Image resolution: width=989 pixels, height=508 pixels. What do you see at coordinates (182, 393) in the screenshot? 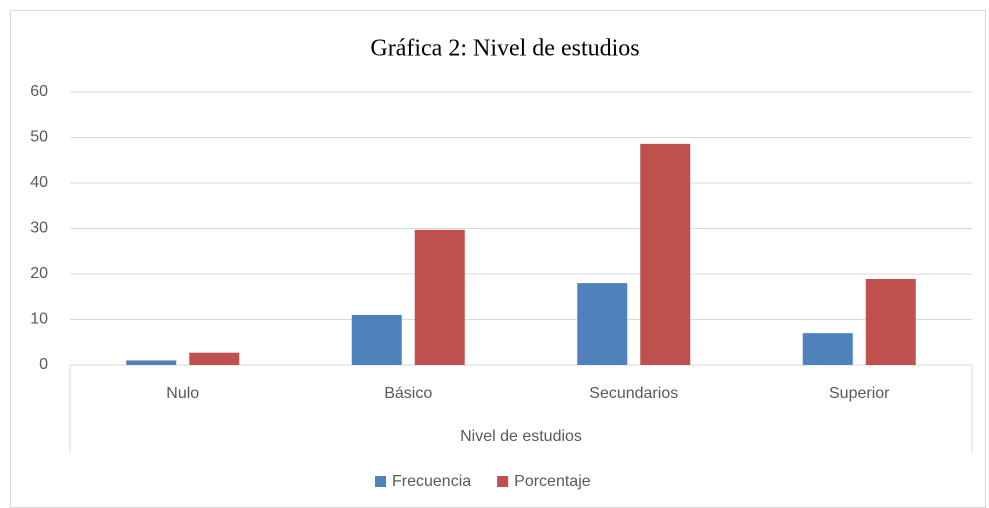
I see `x-tick-label: Nulo` at bounding box center [182, 393].